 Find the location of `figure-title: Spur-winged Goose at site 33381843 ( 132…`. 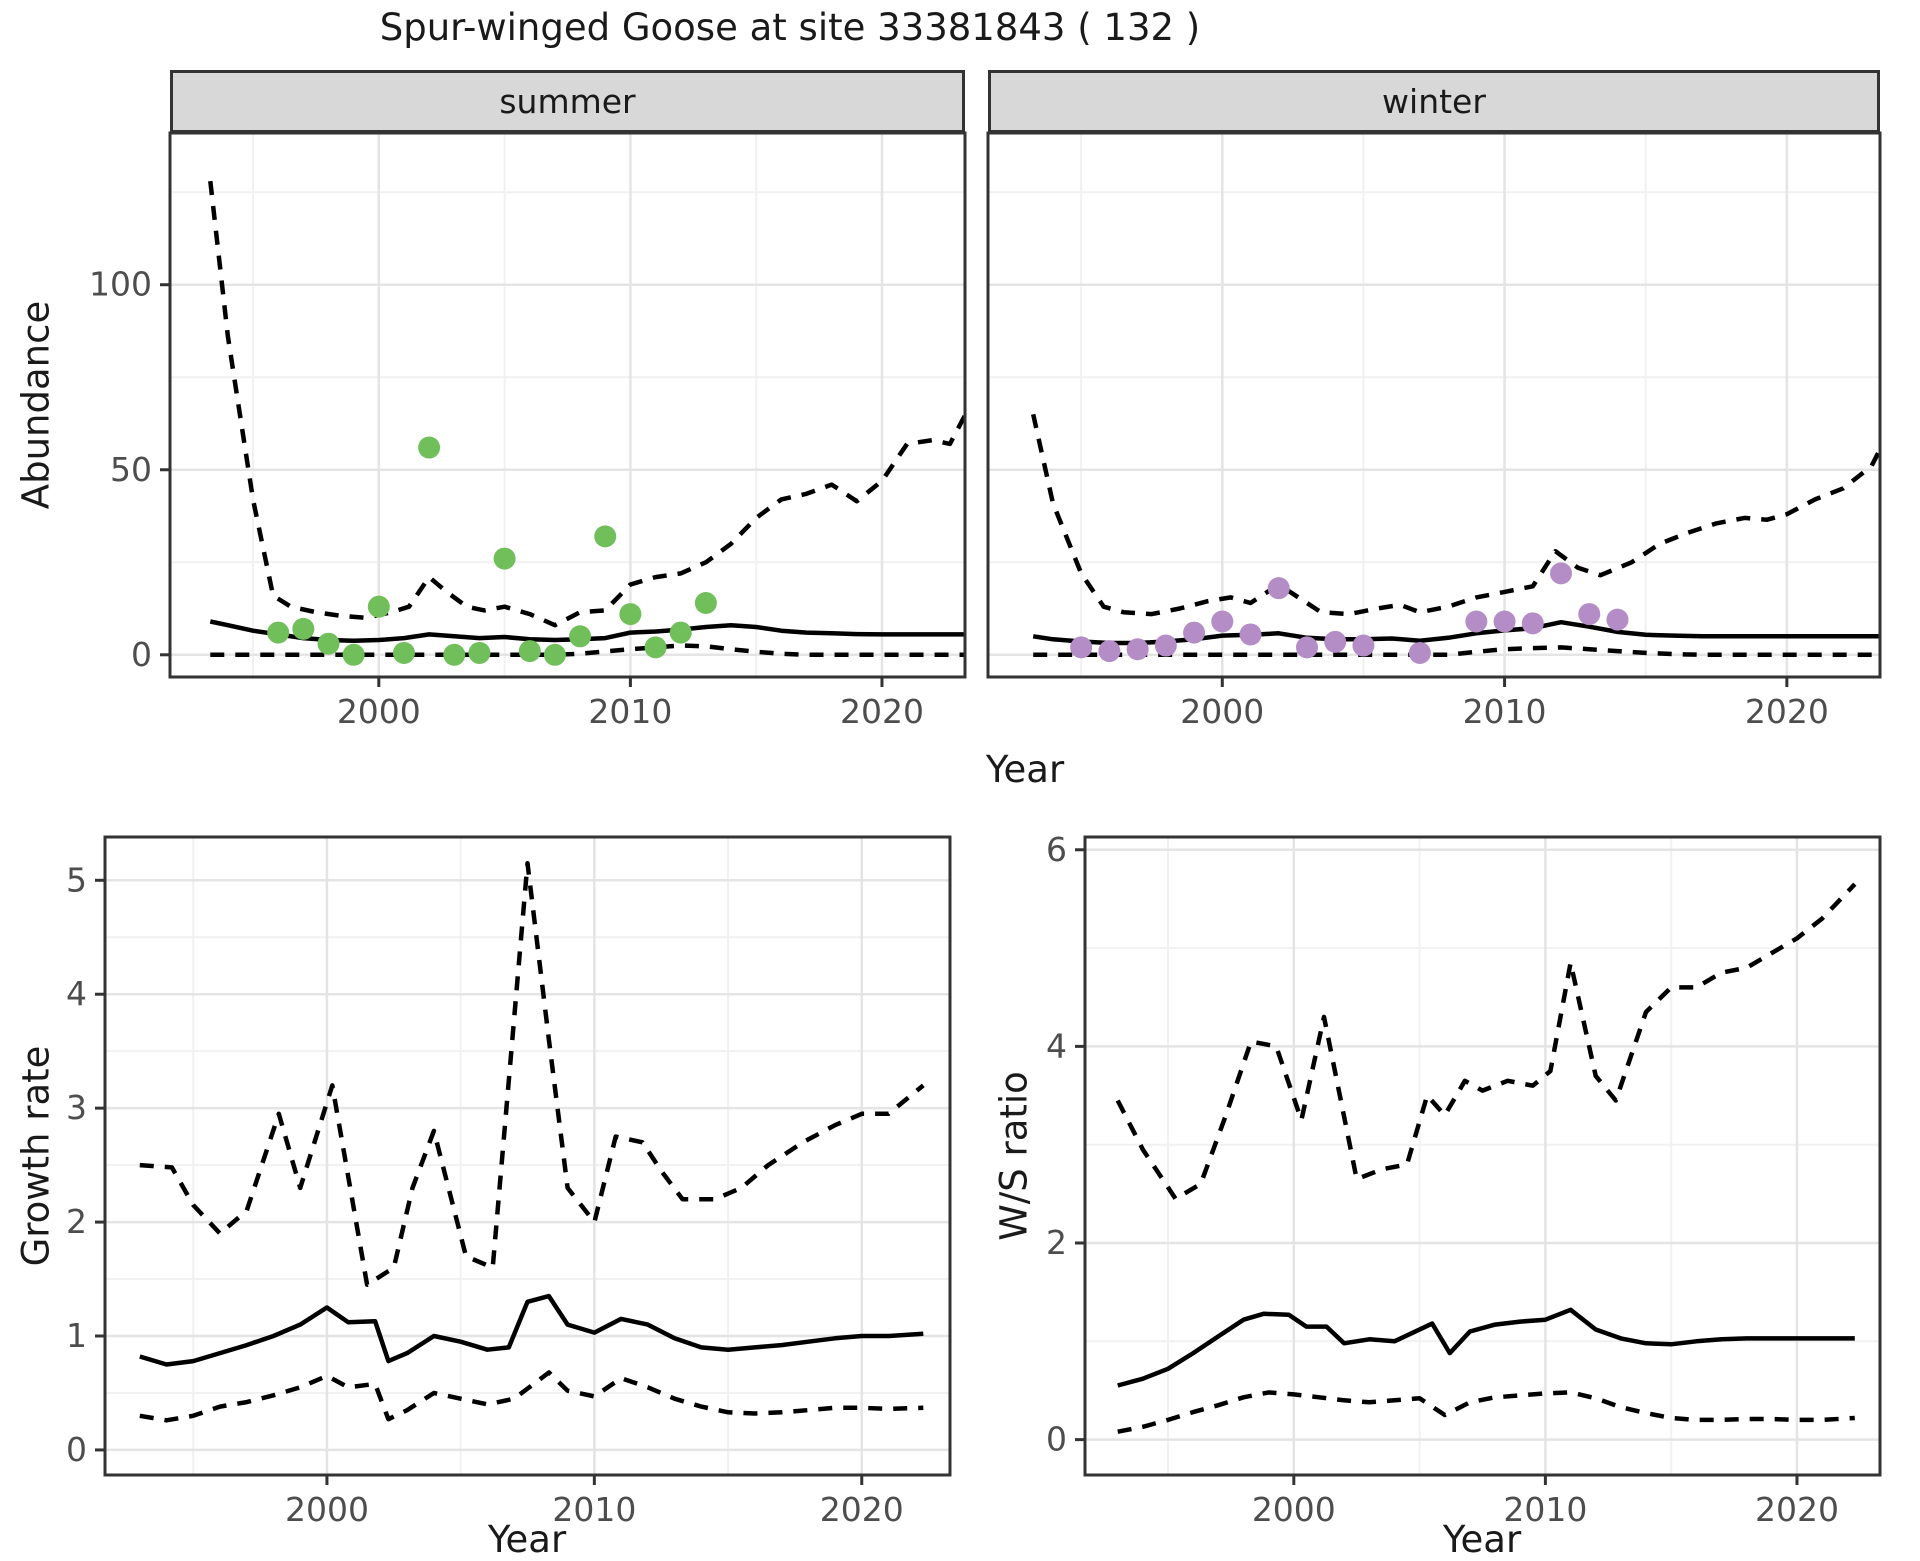

figure-title: Spur-winged Goose at site 33381843 ( 132… is located at coordinates (790, 27).